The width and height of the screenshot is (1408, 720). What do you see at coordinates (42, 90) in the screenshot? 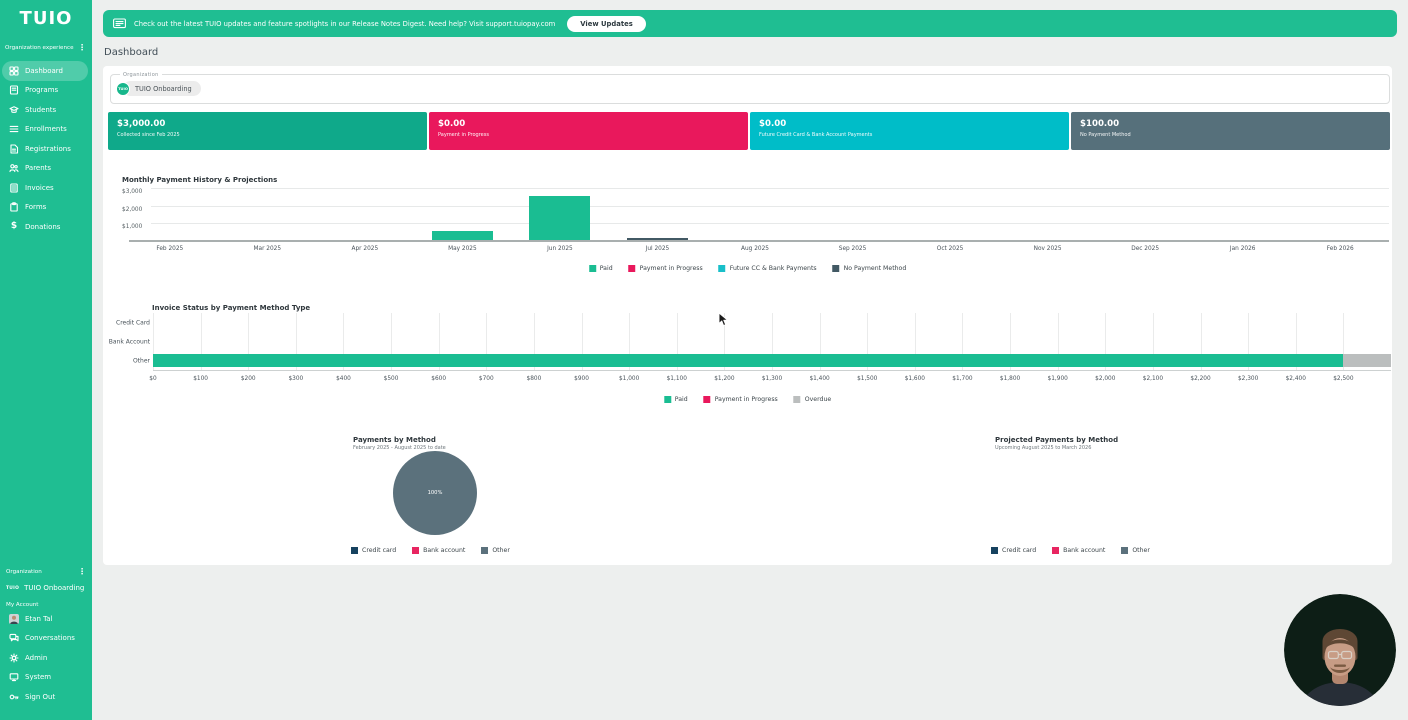
I see `sidebar-item-label: Programs` at bounding box center [42, 90].